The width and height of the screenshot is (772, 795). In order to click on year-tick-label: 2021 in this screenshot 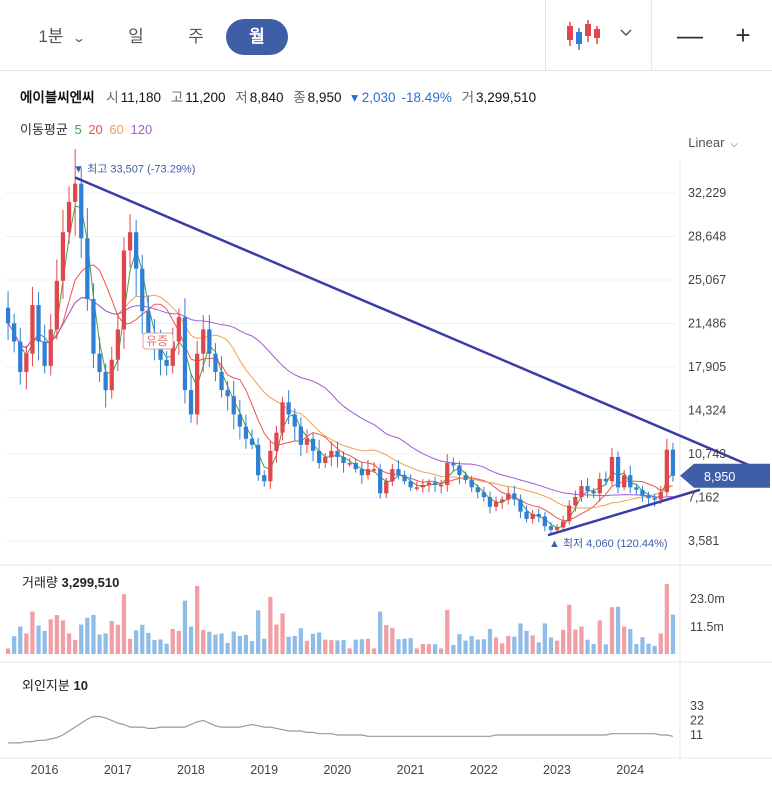, I will do `click(411, 770)`.